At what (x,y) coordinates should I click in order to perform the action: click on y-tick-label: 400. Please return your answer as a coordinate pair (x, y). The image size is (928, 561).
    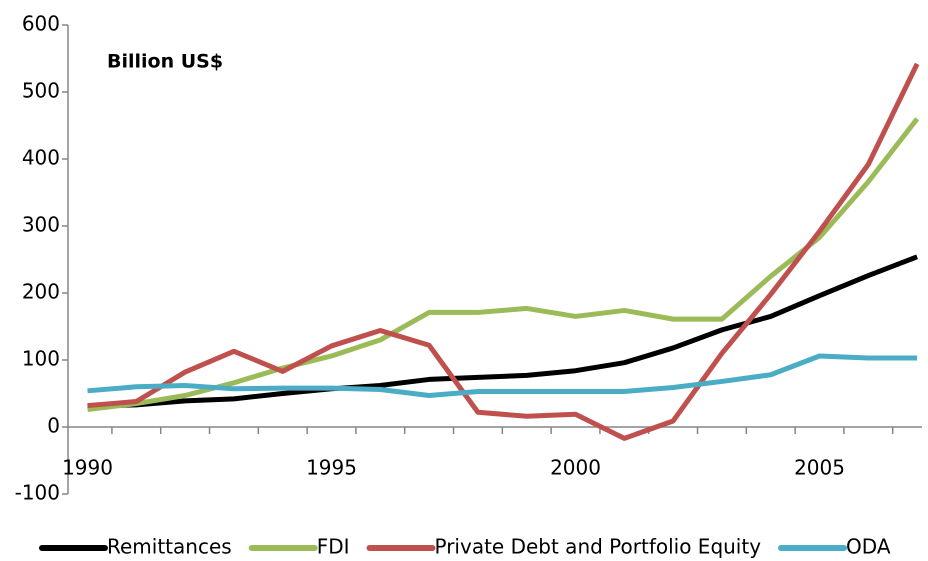
    Looking at the image, I should click on (41, 158).